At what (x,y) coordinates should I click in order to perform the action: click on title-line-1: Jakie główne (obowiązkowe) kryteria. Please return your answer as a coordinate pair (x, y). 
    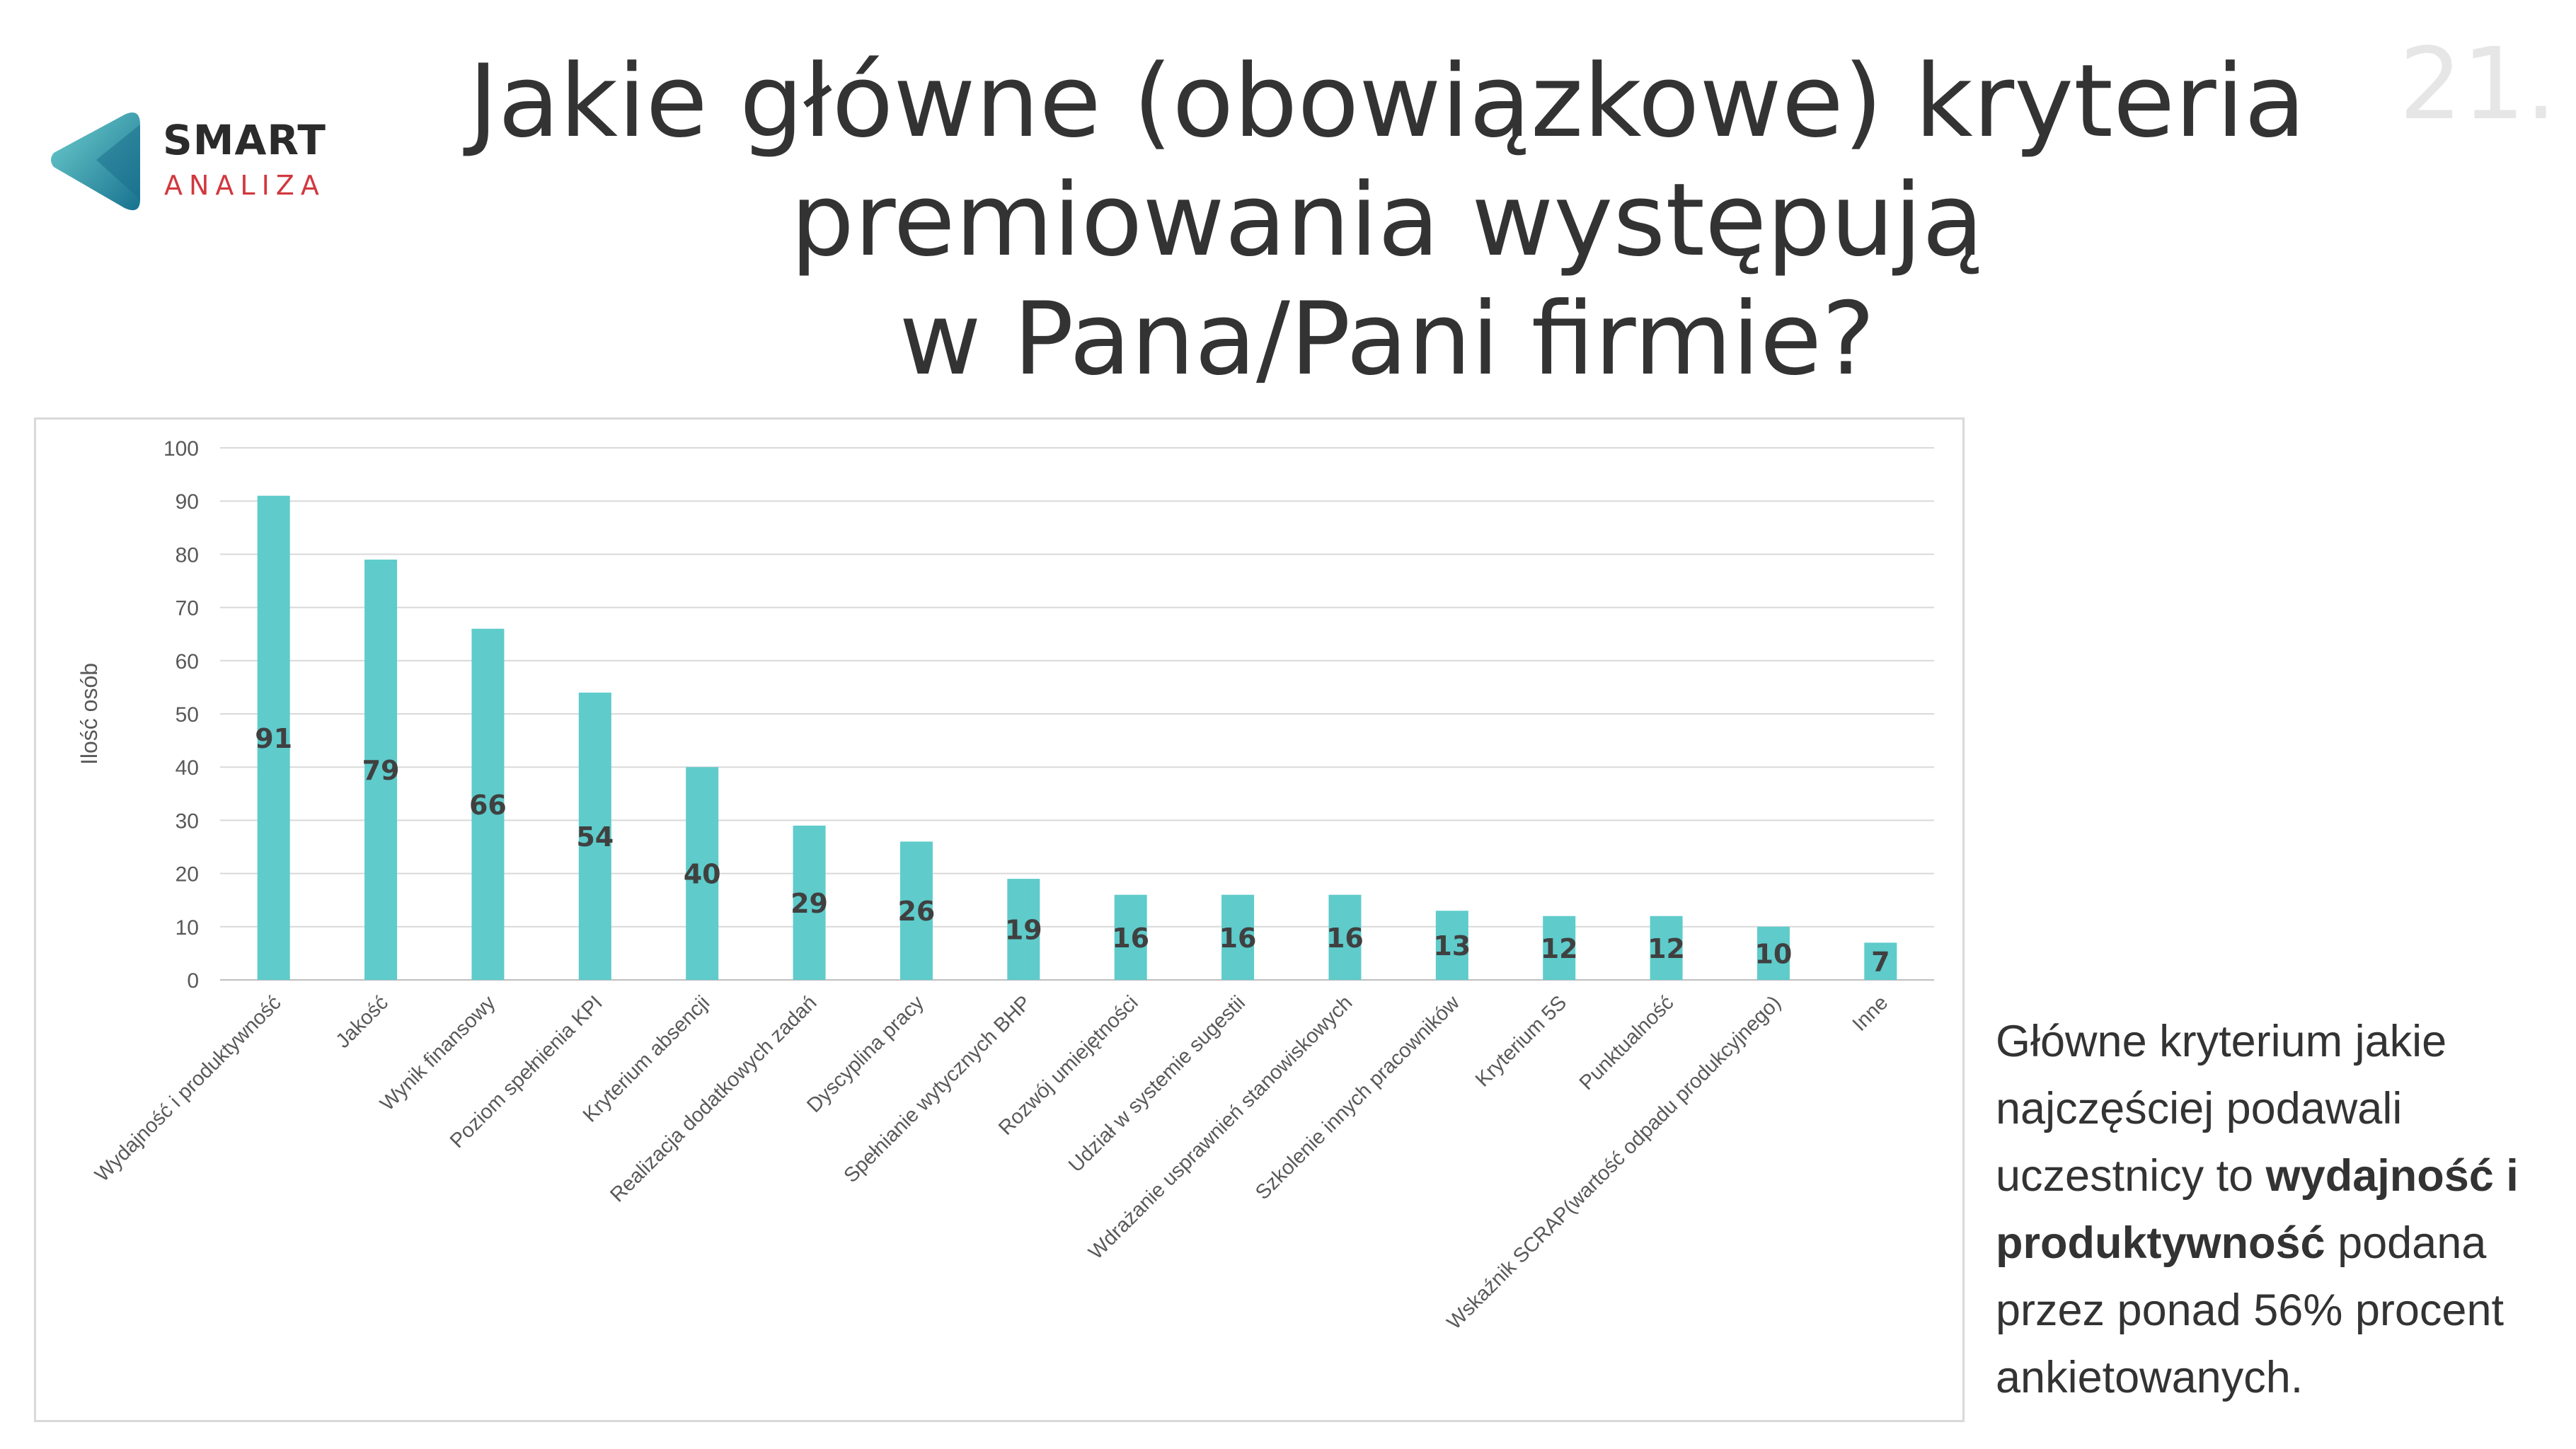
    Looking at the image, I should click on (1387, 102).